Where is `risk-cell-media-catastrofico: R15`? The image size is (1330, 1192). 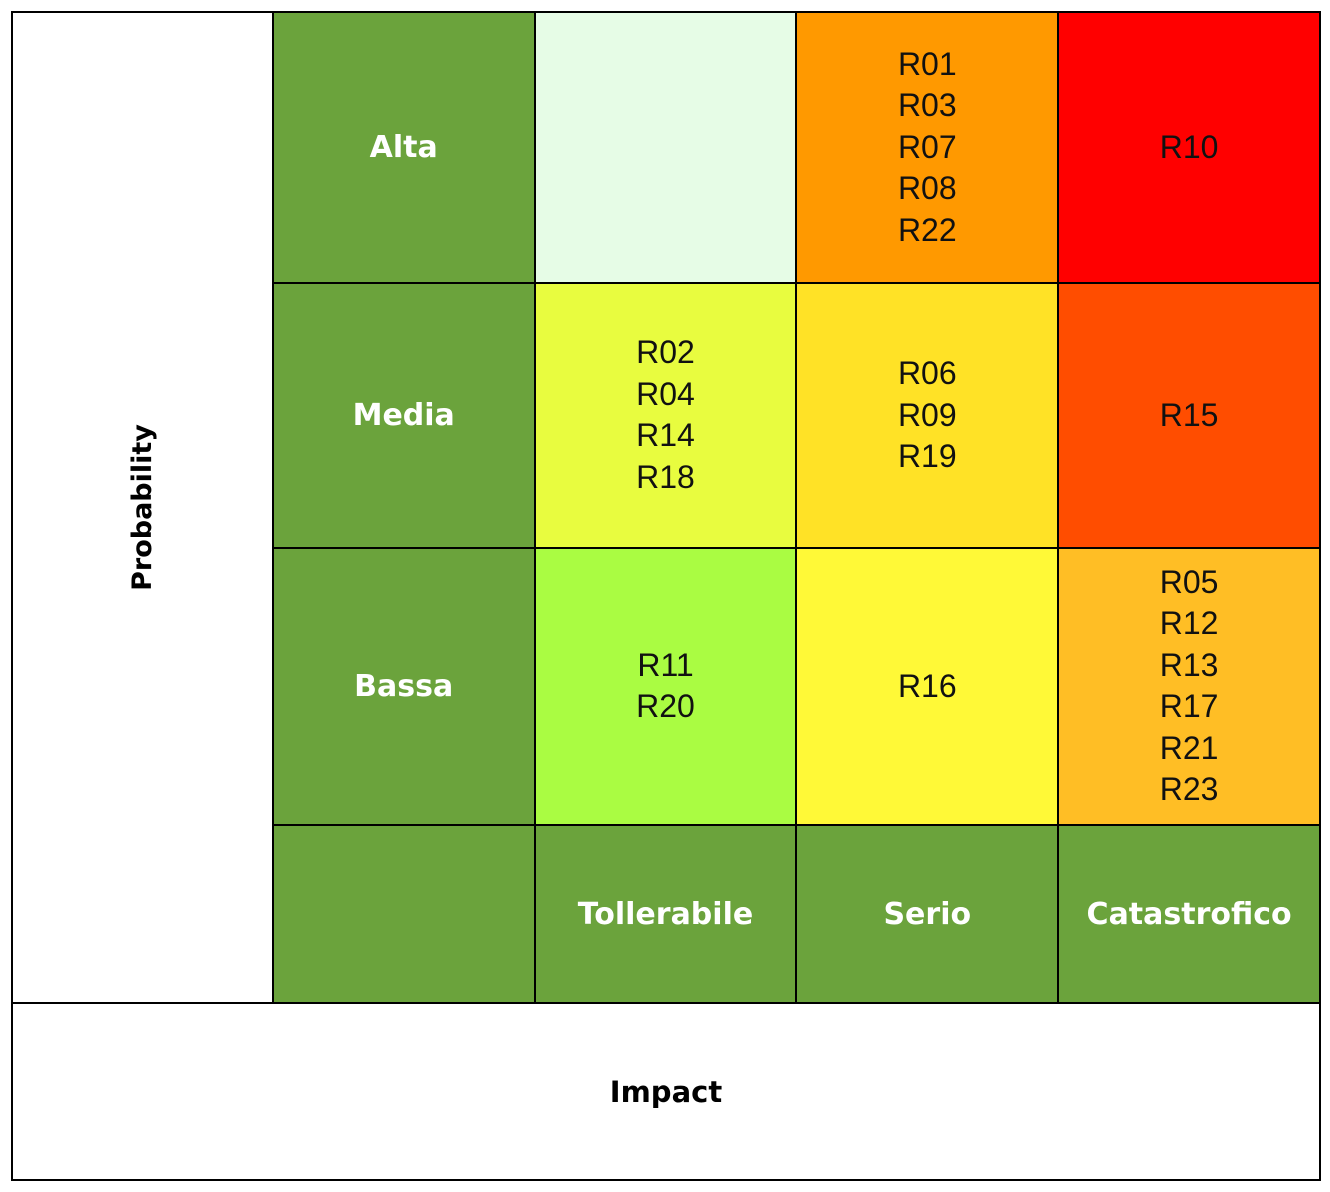 risk-cell-media-catastrofico: R15 is located at coordinates (1189, 415).